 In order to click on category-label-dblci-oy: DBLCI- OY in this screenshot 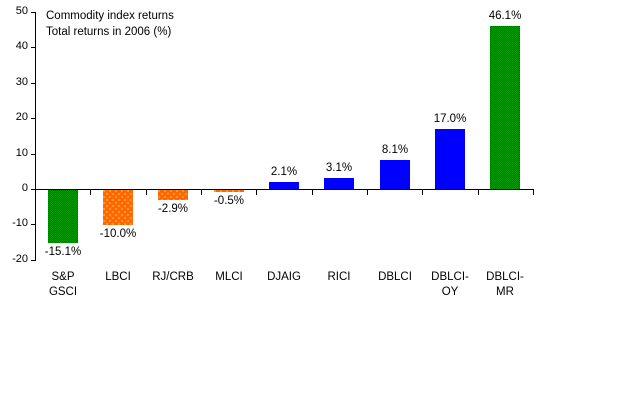, I will do `click(450, 284)`.